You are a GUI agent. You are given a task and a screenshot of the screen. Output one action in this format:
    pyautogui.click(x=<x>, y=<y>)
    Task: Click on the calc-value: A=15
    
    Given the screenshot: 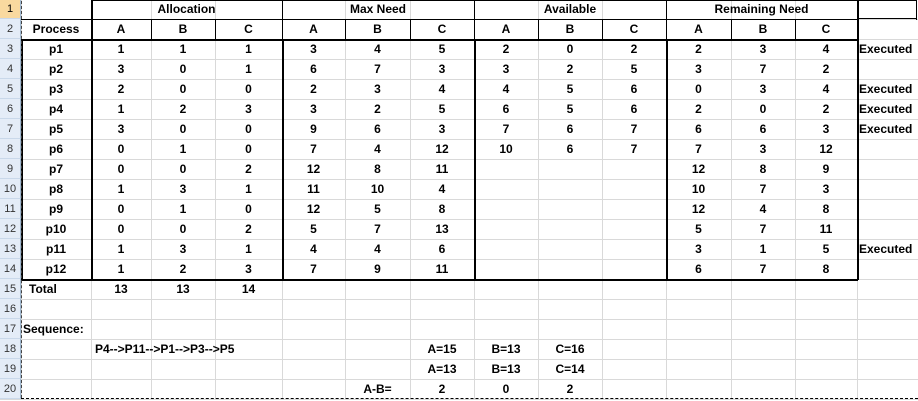 What is the action you would take?
    pyautogui.click(x=442, y=349)
    